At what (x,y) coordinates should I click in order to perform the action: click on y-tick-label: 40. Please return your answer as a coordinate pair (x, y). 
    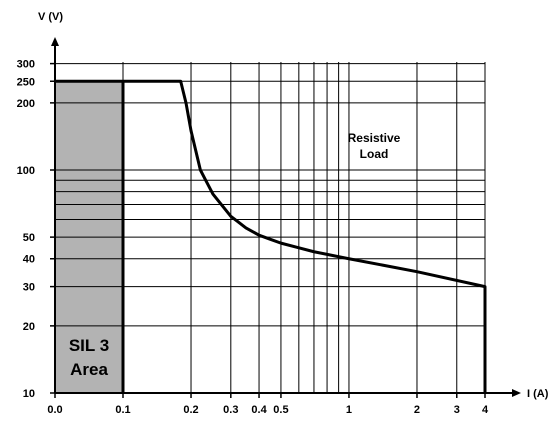
    Looking at the image, I should click on (29, 260).